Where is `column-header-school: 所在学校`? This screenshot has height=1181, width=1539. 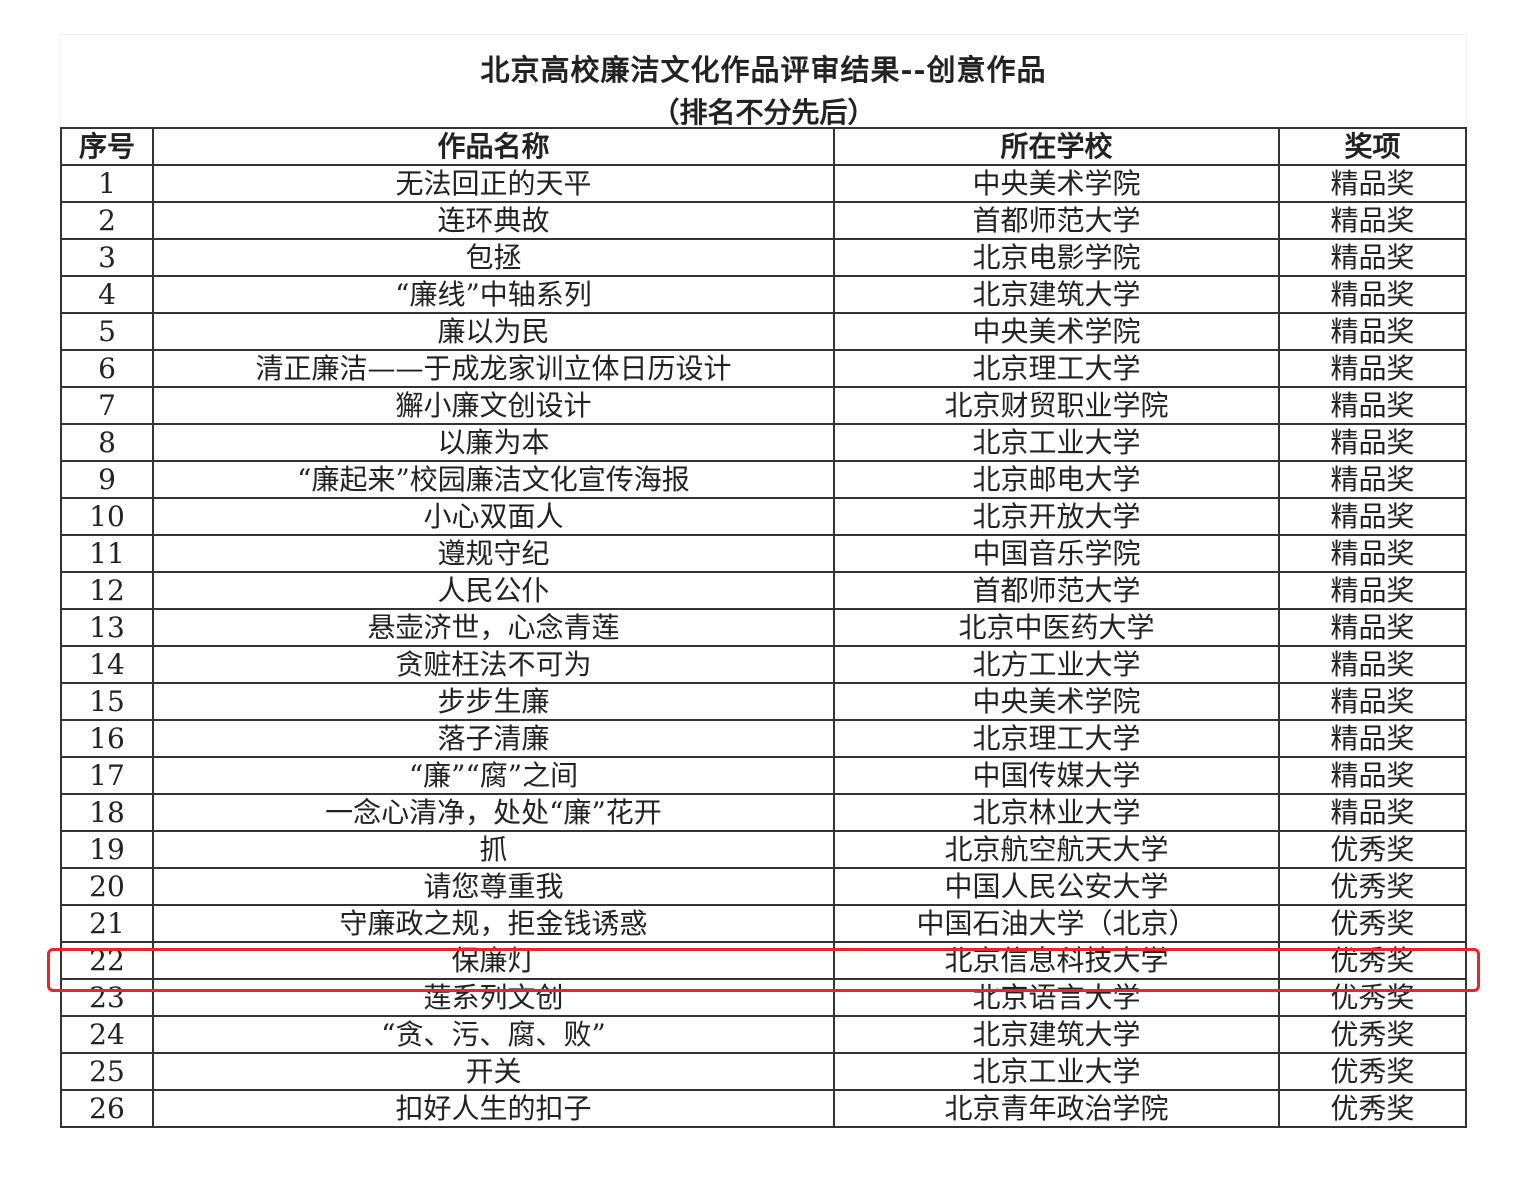 column-header-school: 所在学校 is located at coordinates (1056, 146).